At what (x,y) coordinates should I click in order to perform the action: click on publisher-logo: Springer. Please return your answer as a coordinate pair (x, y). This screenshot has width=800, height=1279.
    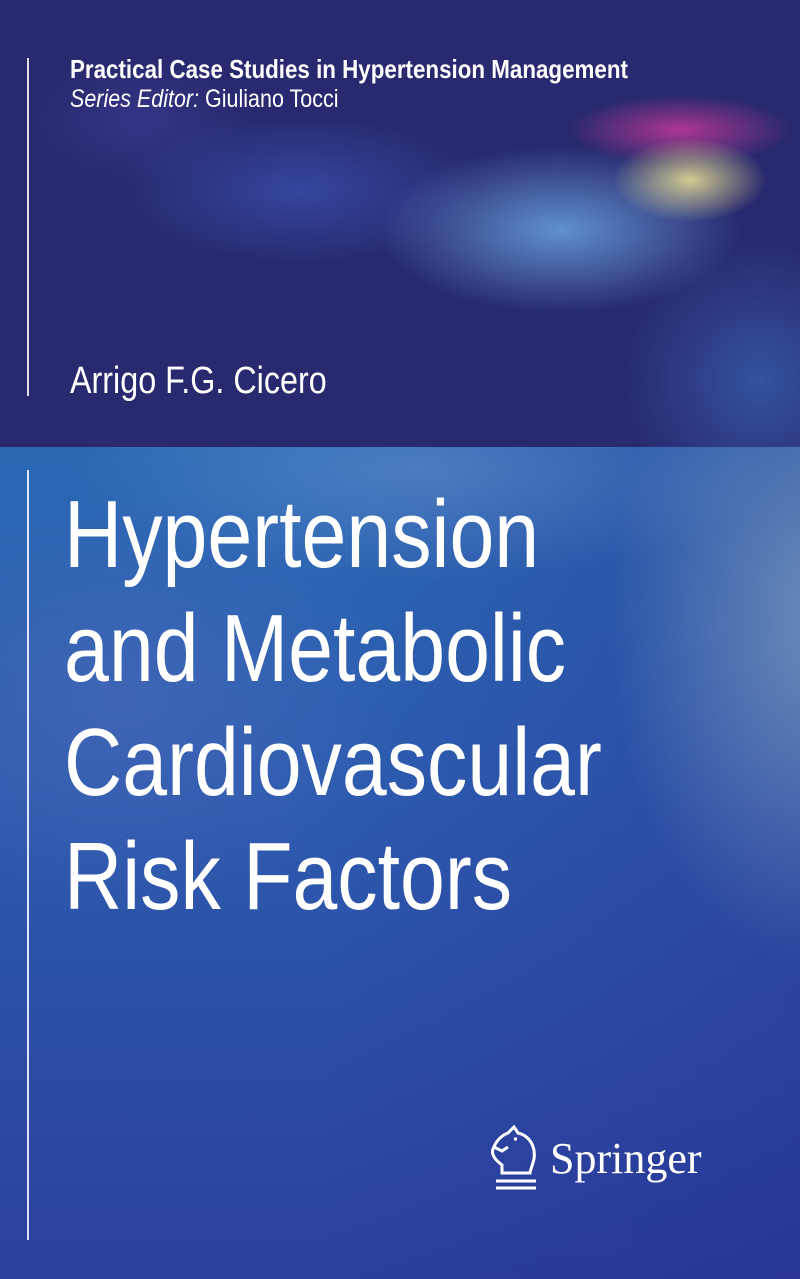
    Looking at the image, I should click on (595, 1158).